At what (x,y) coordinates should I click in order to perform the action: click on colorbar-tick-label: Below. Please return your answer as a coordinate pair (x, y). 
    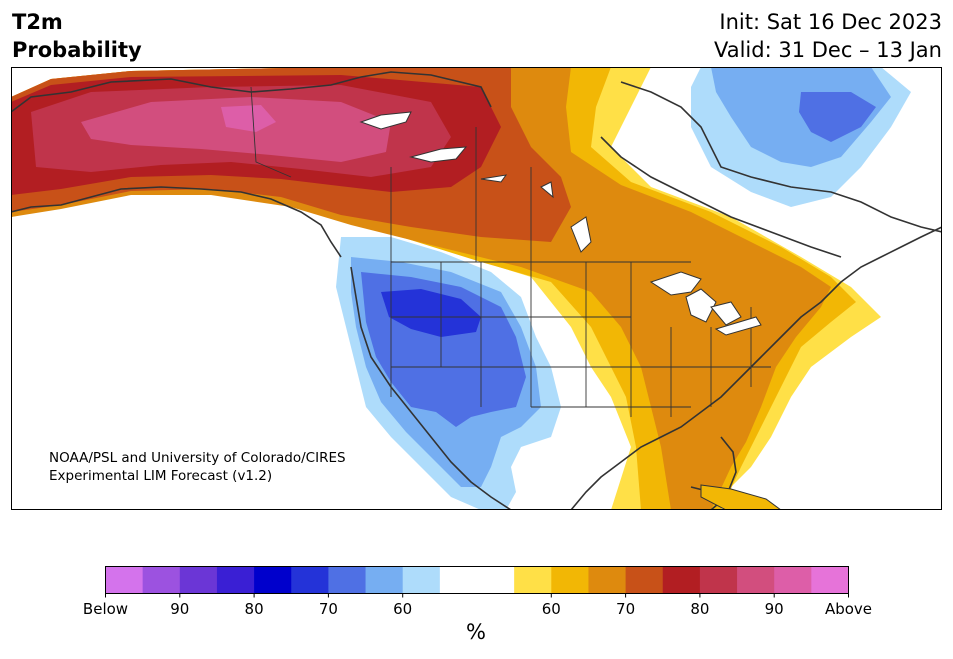
    Looking at the image, I should click on (105, 609).